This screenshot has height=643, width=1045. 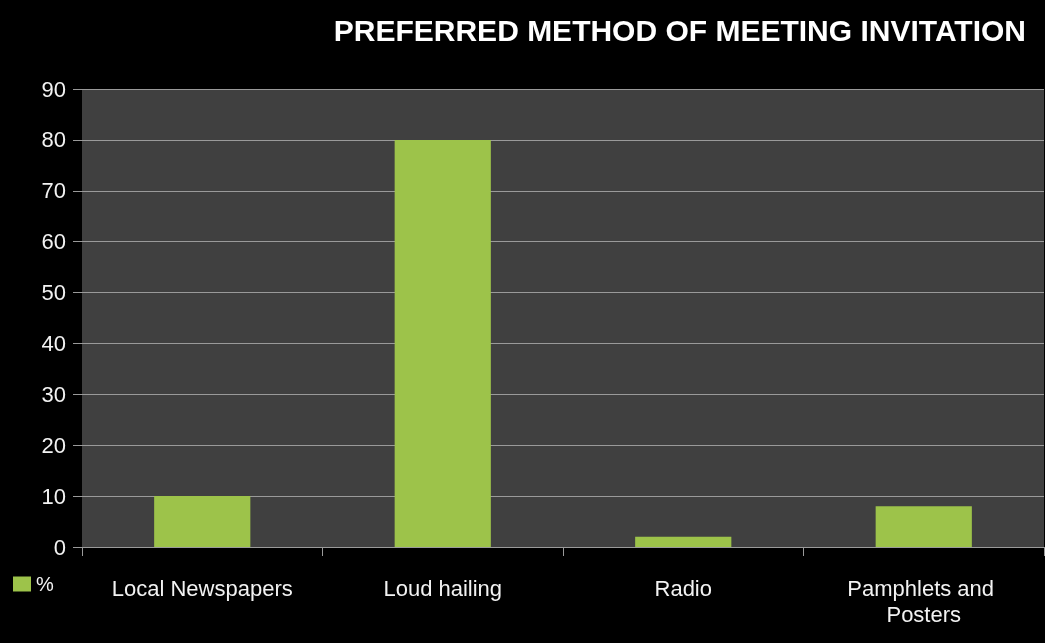 What do you see at coordinates (53, 496) in the screenshot?
I see `y-tick-label: 10` at bounding box center [53, 496].